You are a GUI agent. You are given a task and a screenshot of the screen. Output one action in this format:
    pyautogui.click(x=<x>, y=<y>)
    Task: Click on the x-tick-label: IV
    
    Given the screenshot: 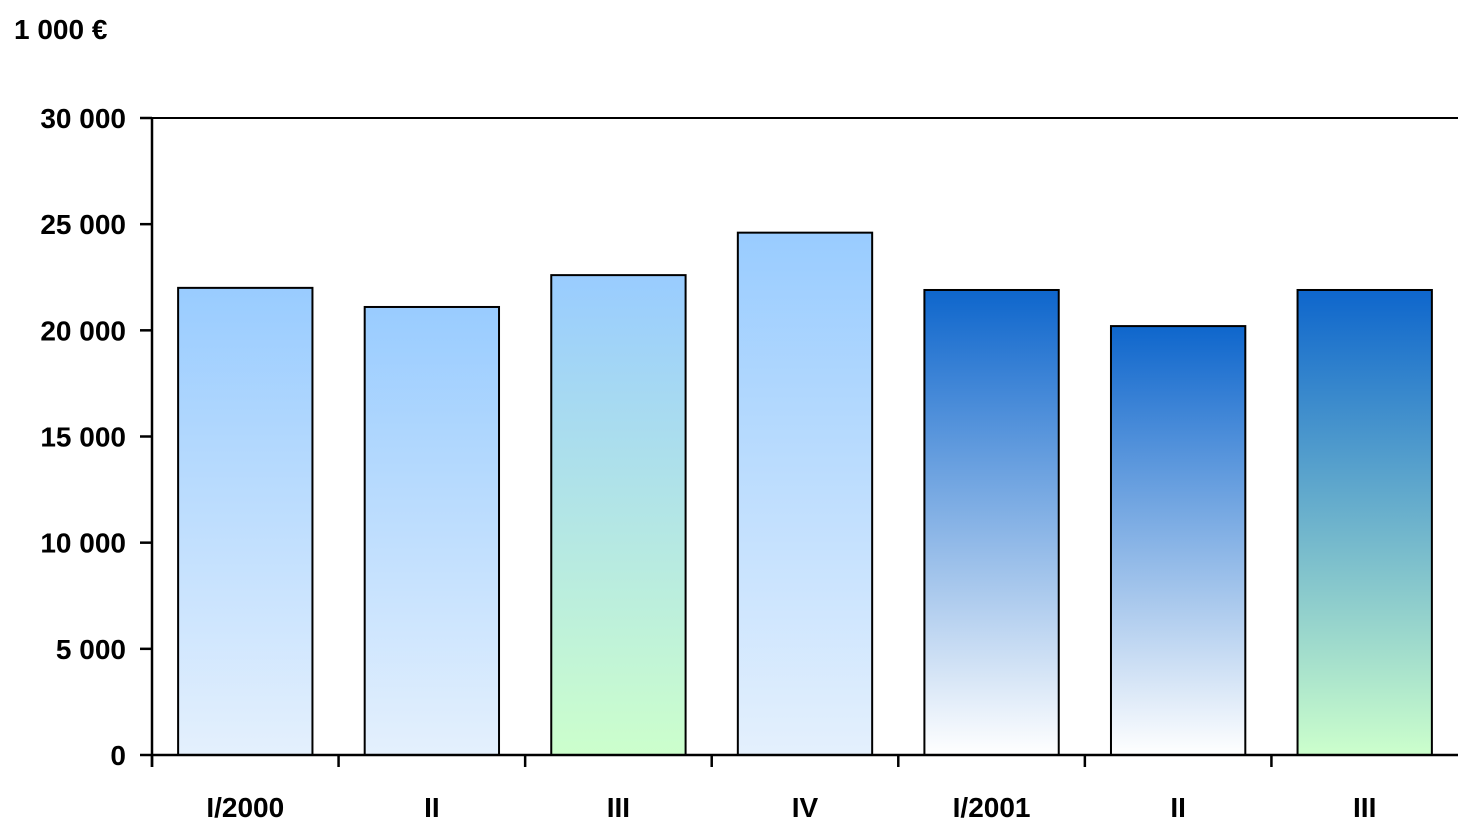 What is the action you would take?
    pyautogui.click(x=805, y=807)
    